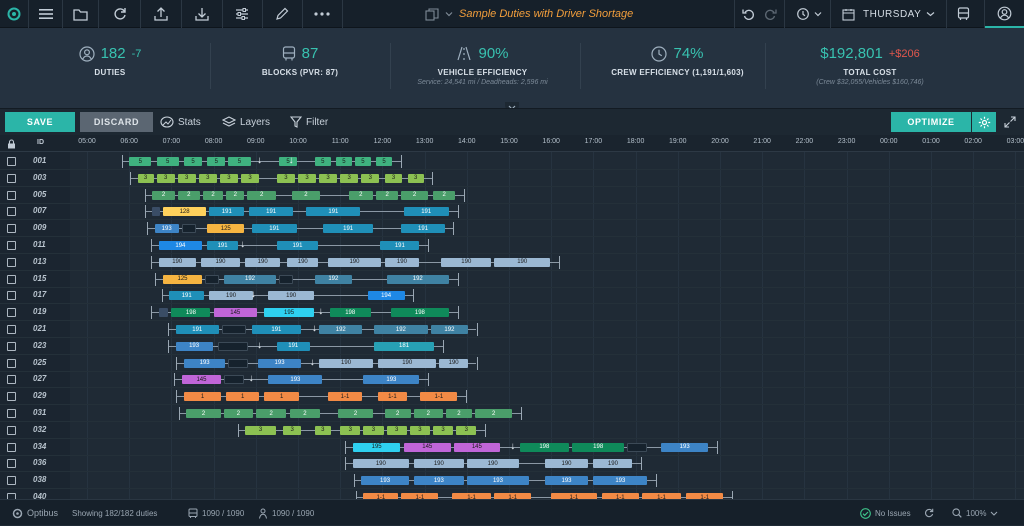 This screenshot has width=1024, height=526. What do you see at coordinates (809, 14) in the screenshot?
I see `history-dropdown` at bounding box center [809, 14].